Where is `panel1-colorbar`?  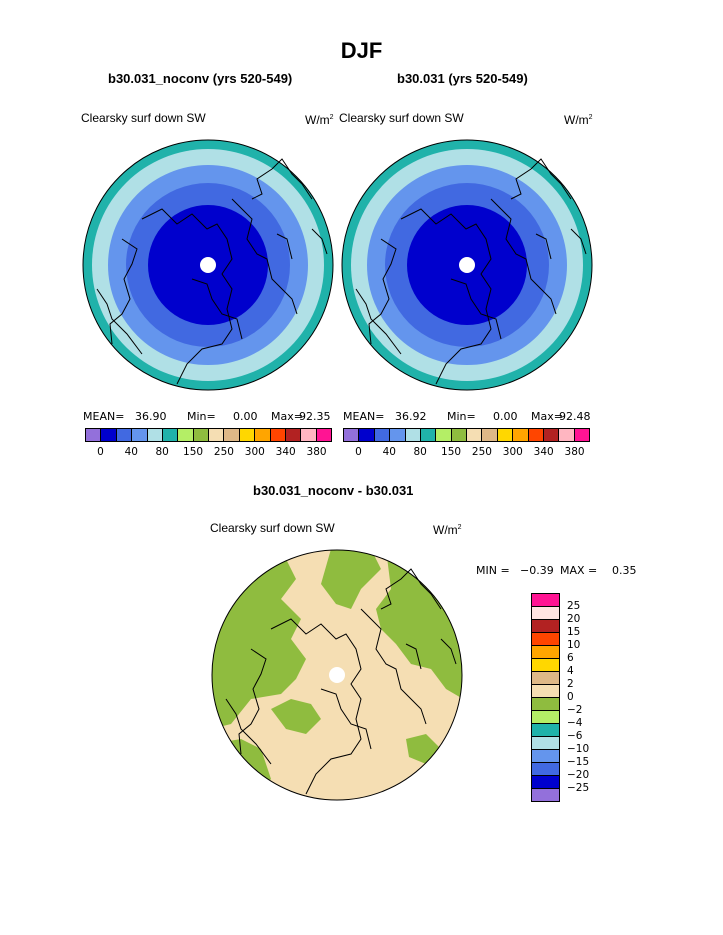
panel1-colorbar is located at coordinates (208, 435).